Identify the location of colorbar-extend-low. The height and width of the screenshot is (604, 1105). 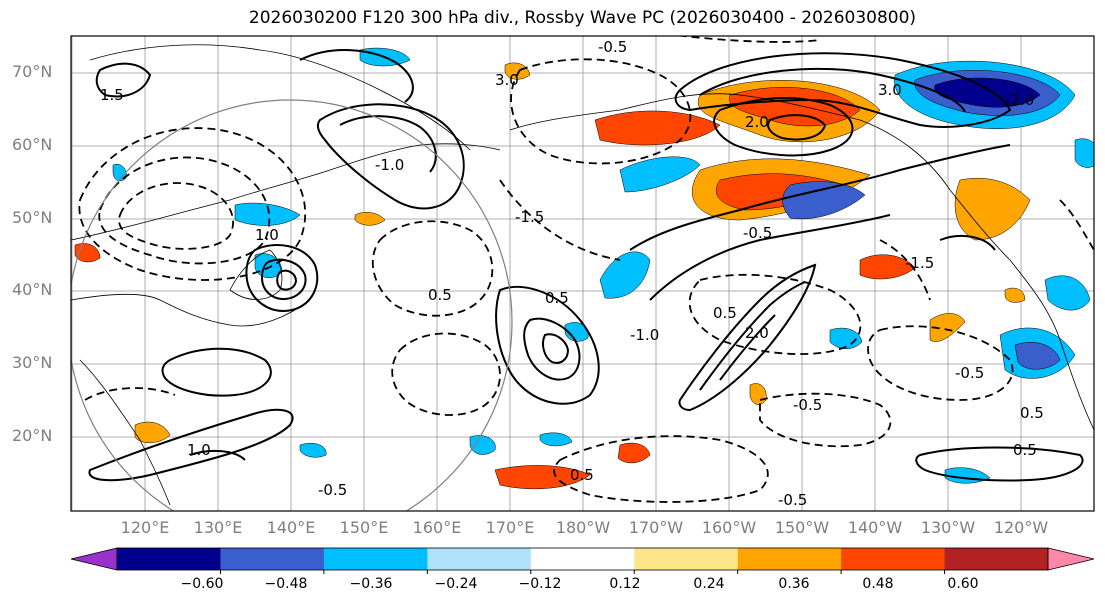
(94, 559).